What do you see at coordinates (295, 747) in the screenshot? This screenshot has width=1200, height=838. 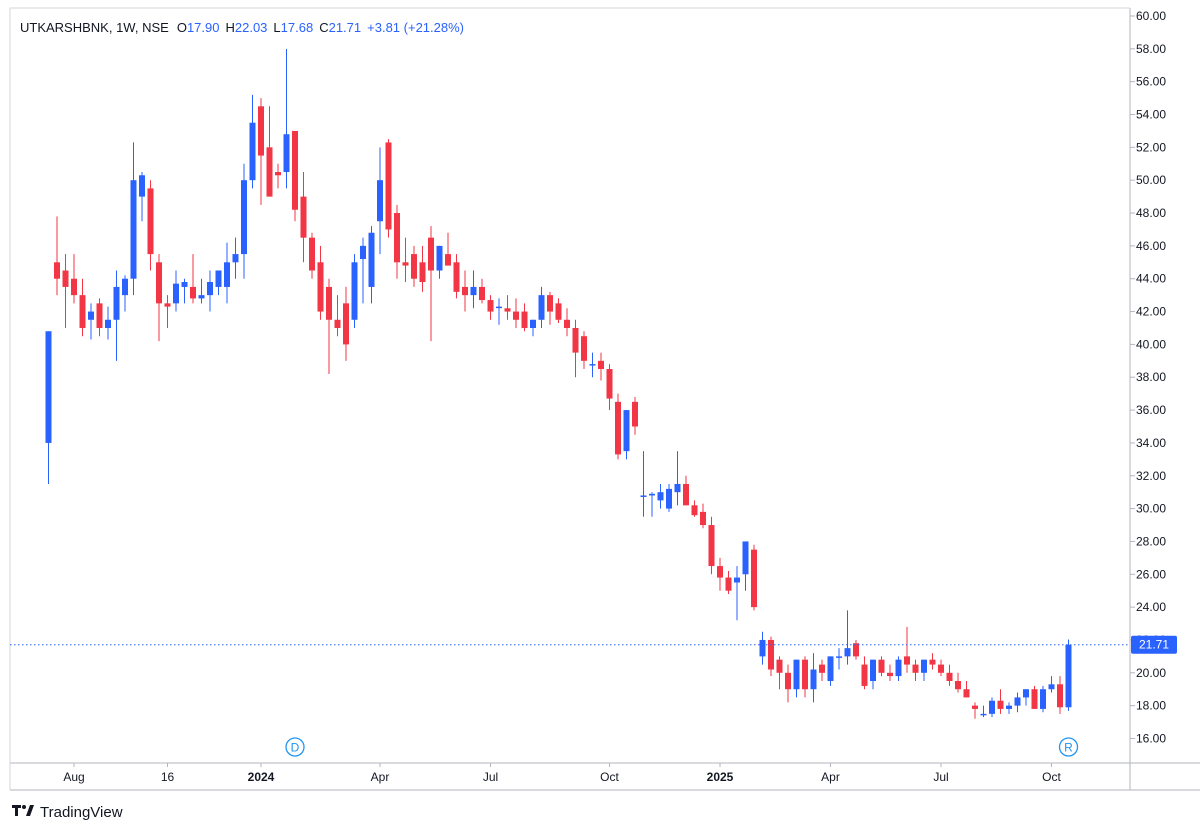 I see `event-marker-d` at bounding box center [295, 747].